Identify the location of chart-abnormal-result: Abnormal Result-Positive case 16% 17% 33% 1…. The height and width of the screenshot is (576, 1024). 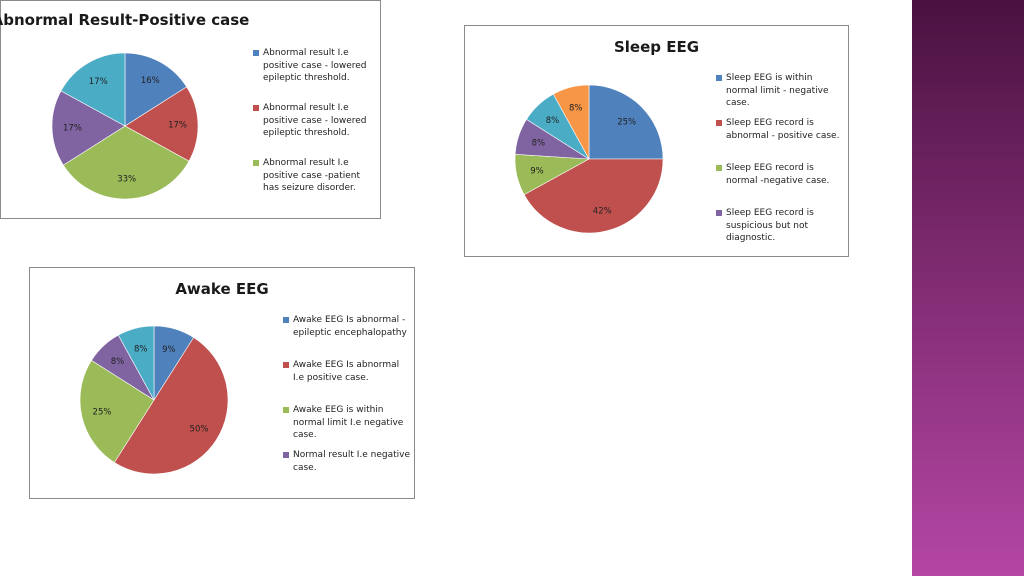
(190, 109).